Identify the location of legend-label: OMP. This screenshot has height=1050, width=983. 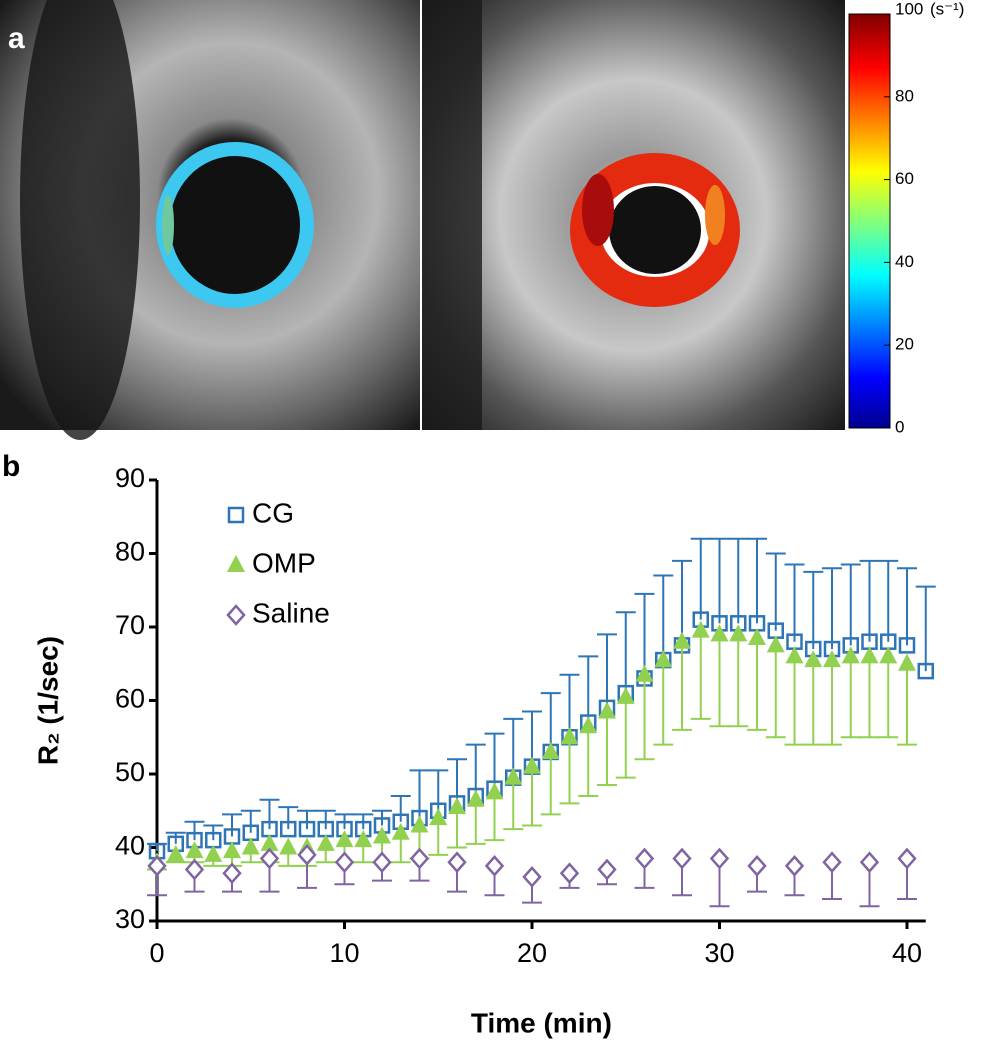
(284, 562).